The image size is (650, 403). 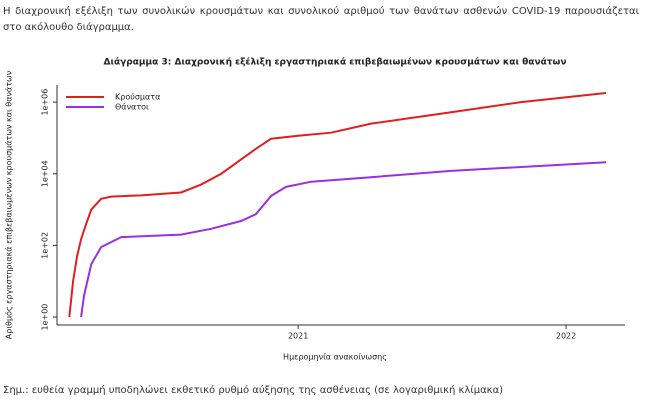 What do you see at coordinates (45, 173) in the screenshot?
I see `y-tick-label: 1e+04` at bounding box center [45, 173].